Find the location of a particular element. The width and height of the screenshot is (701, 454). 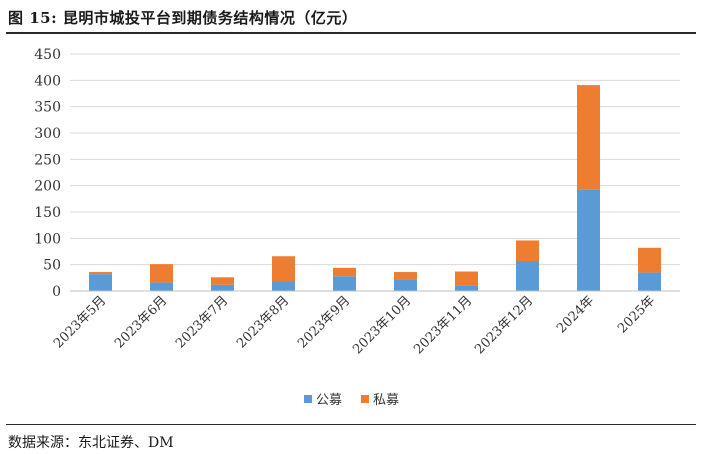

legend-label-private: 私募 is located at coordinates (386, 400).